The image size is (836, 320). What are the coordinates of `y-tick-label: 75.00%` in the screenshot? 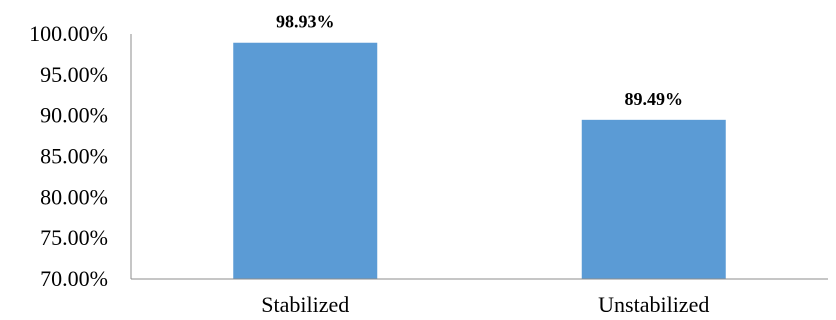 It's located at (74, 237).